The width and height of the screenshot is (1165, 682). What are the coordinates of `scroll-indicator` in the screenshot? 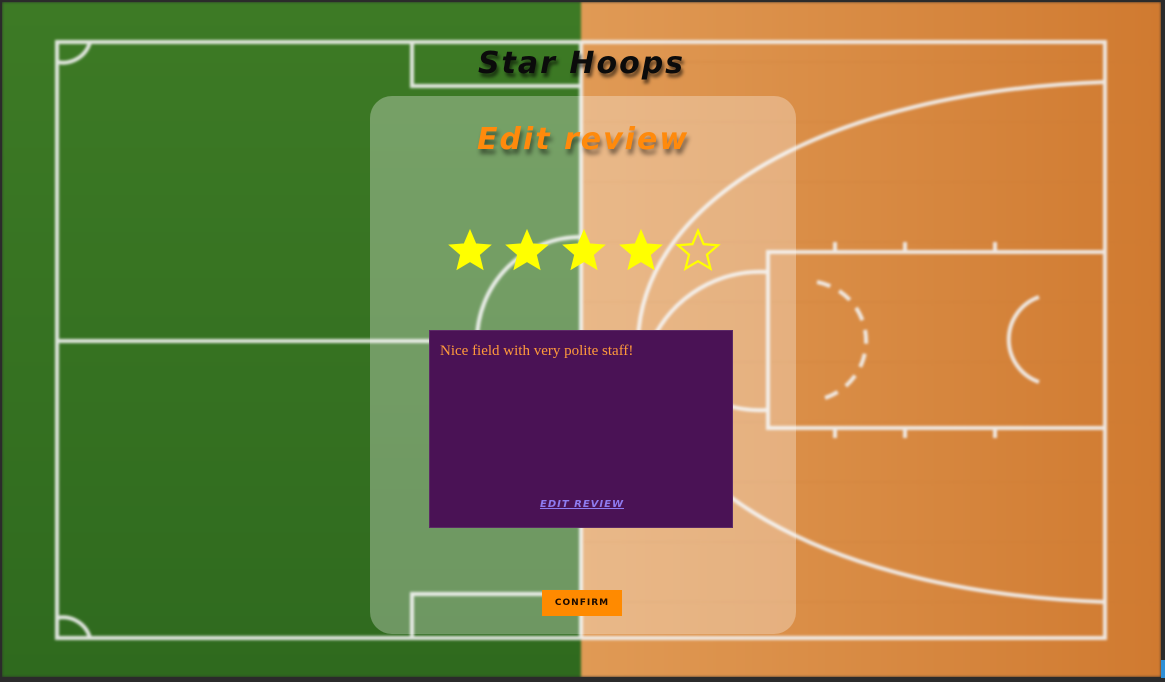 It's located at (1163, 669).